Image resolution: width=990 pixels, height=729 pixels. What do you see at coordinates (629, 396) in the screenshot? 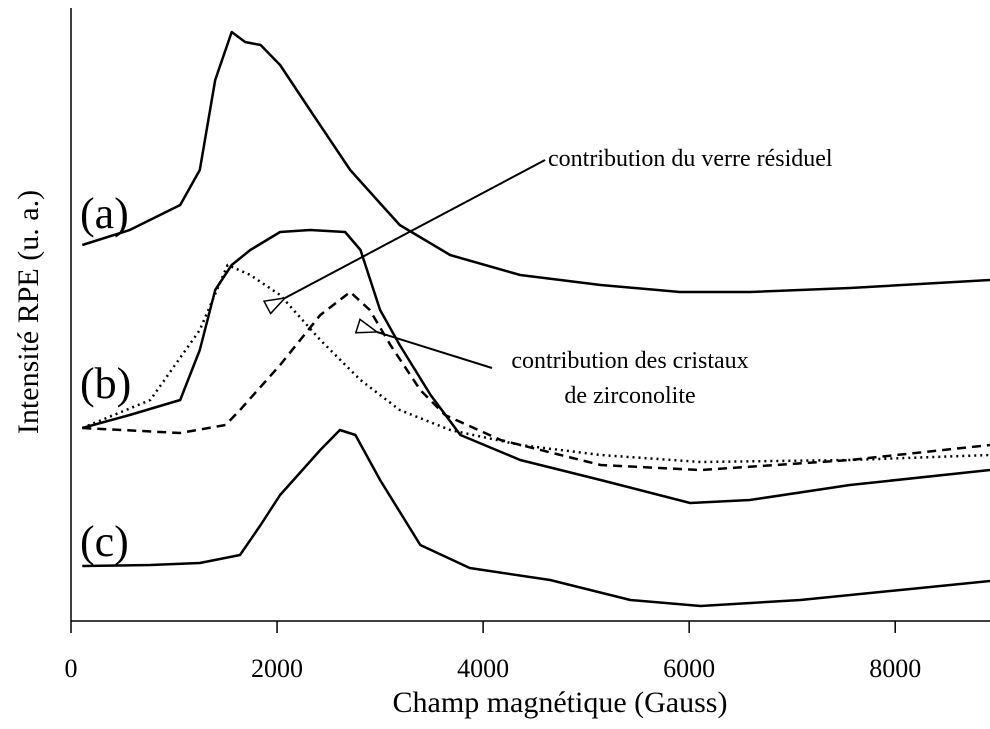
I see `annotation-text: de zirconolite` at bounding box center [629, 396].